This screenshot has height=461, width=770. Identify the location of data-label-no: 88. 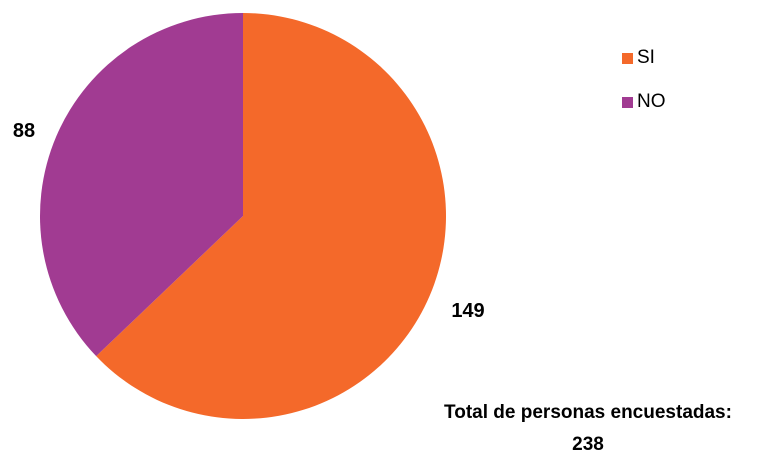
(24, 131).